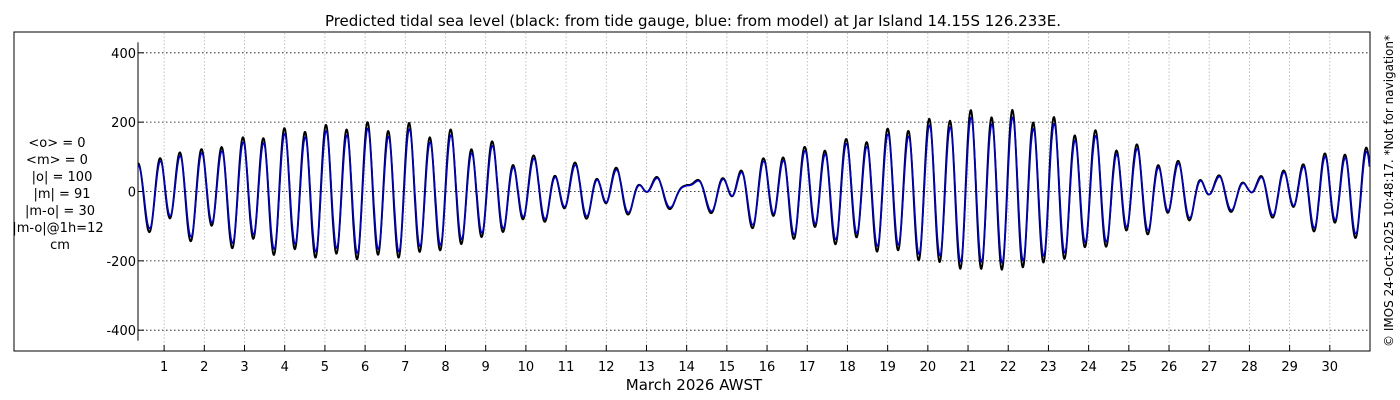  I want to click on x-tick-label: 30, so click(1330, 367).